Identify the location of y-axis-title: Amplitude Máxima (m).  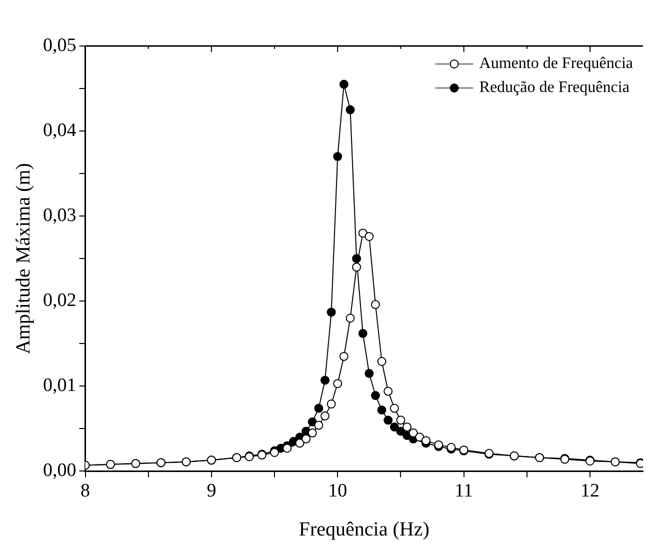
(23, 258).